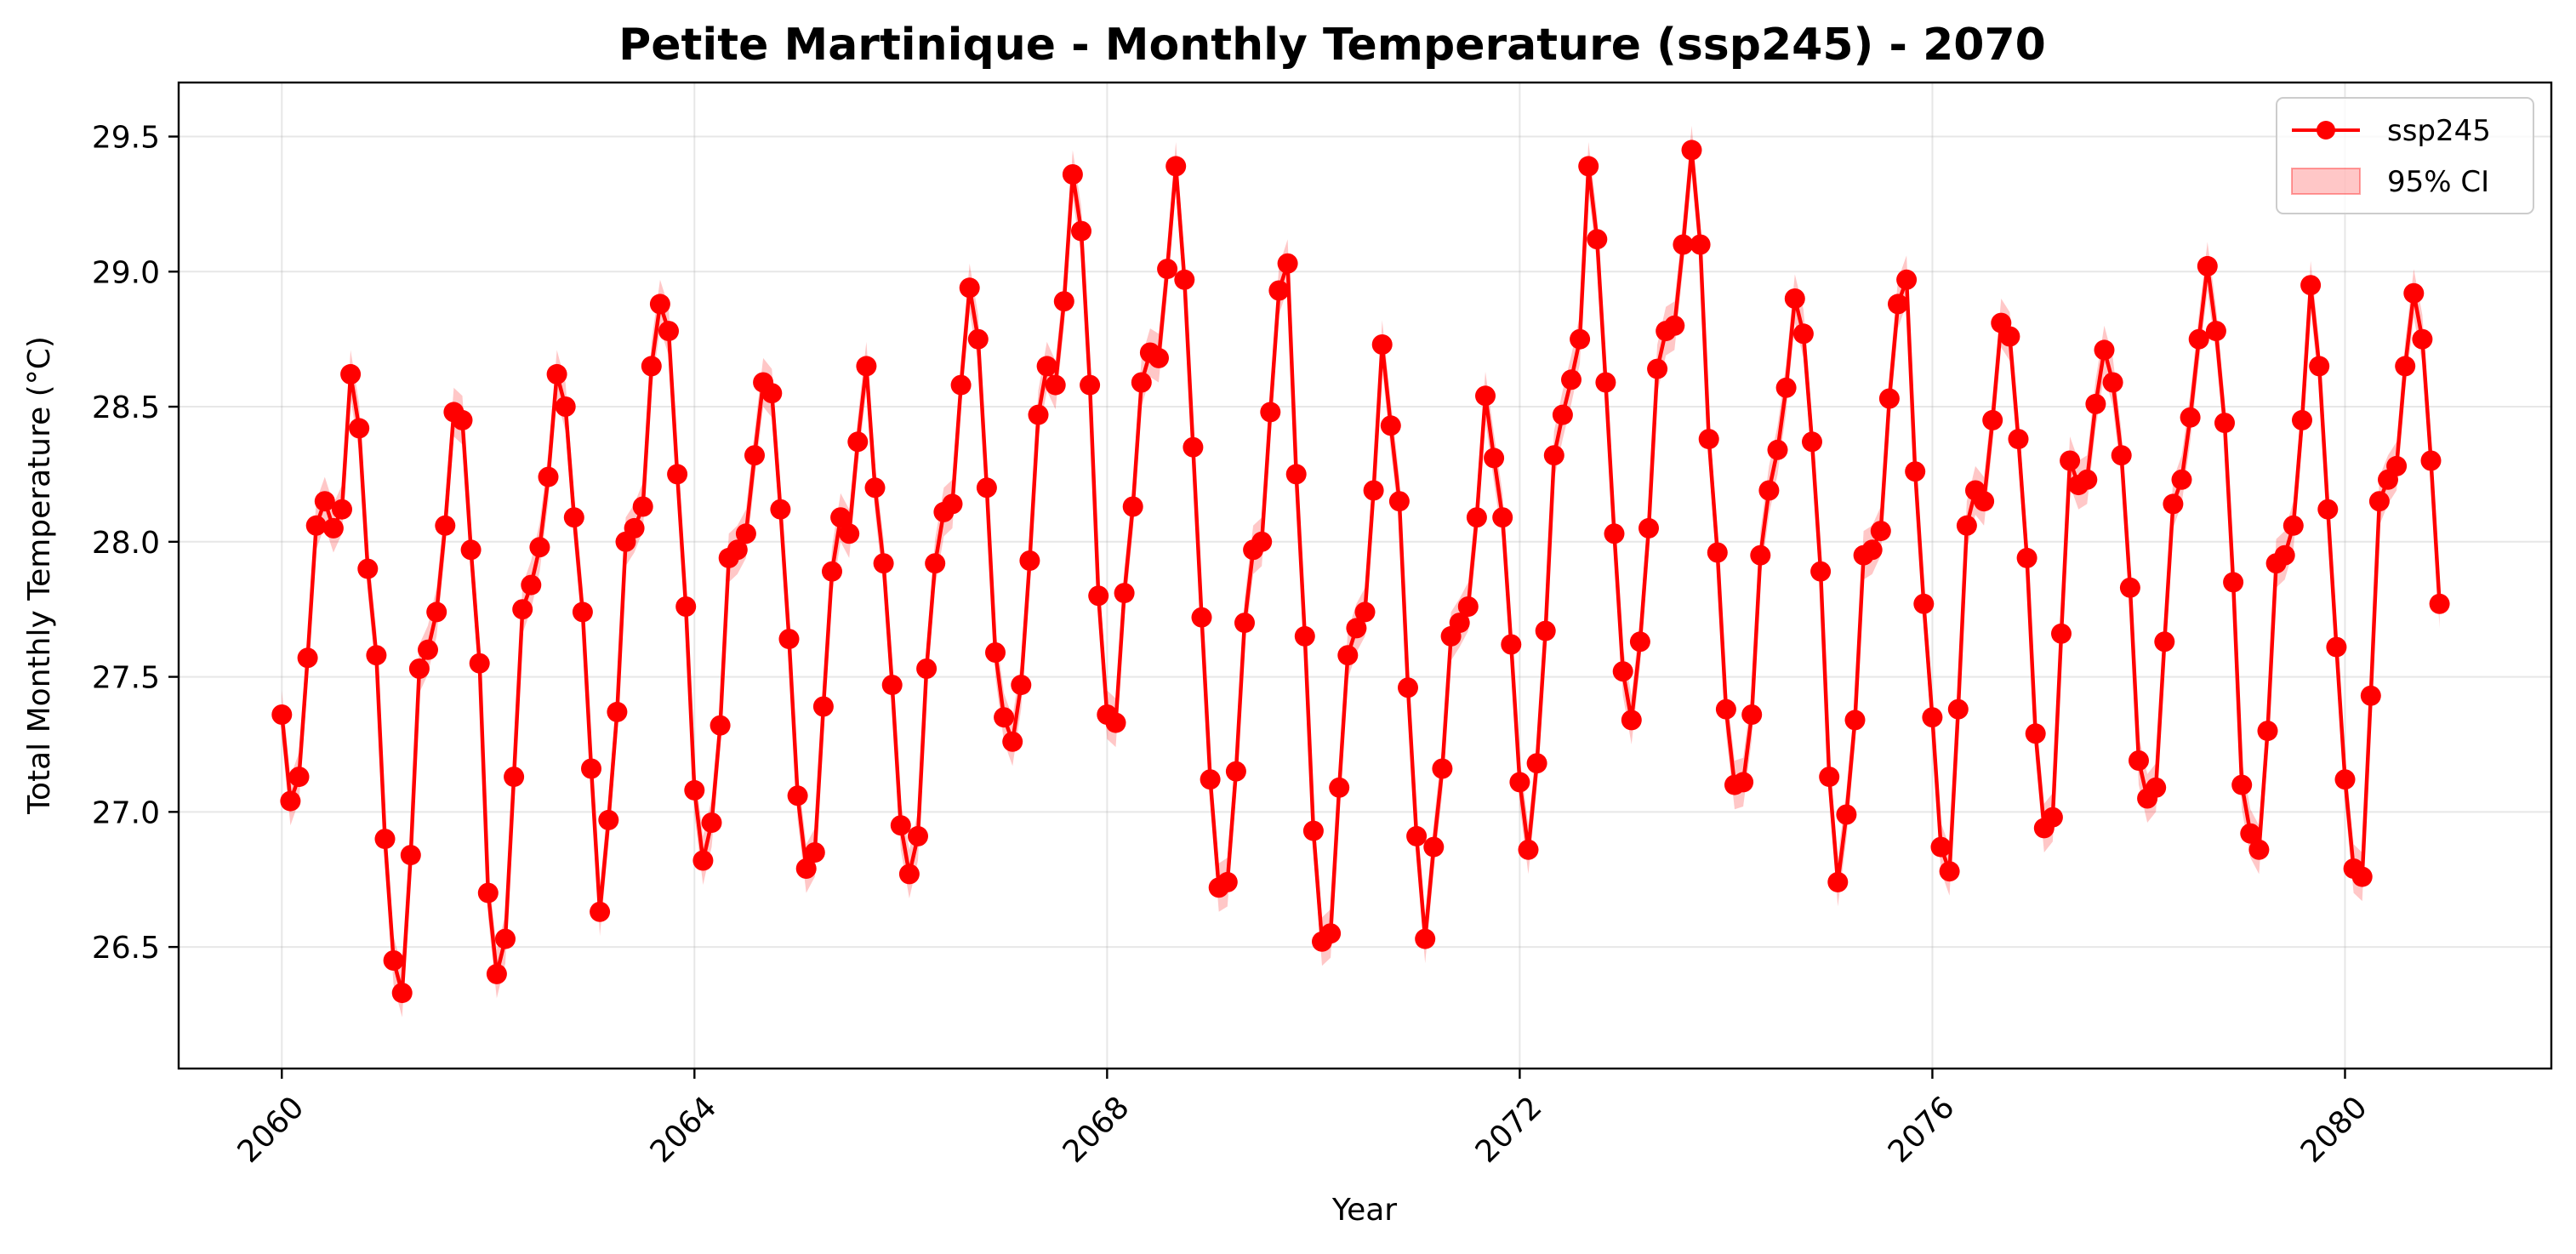 This screenshot has height=1254, width=2576. What do you see at coordinates (126, 407) in the screenshot?
I see `y-tick-label: 28.5` at bounding box center [126, 407].